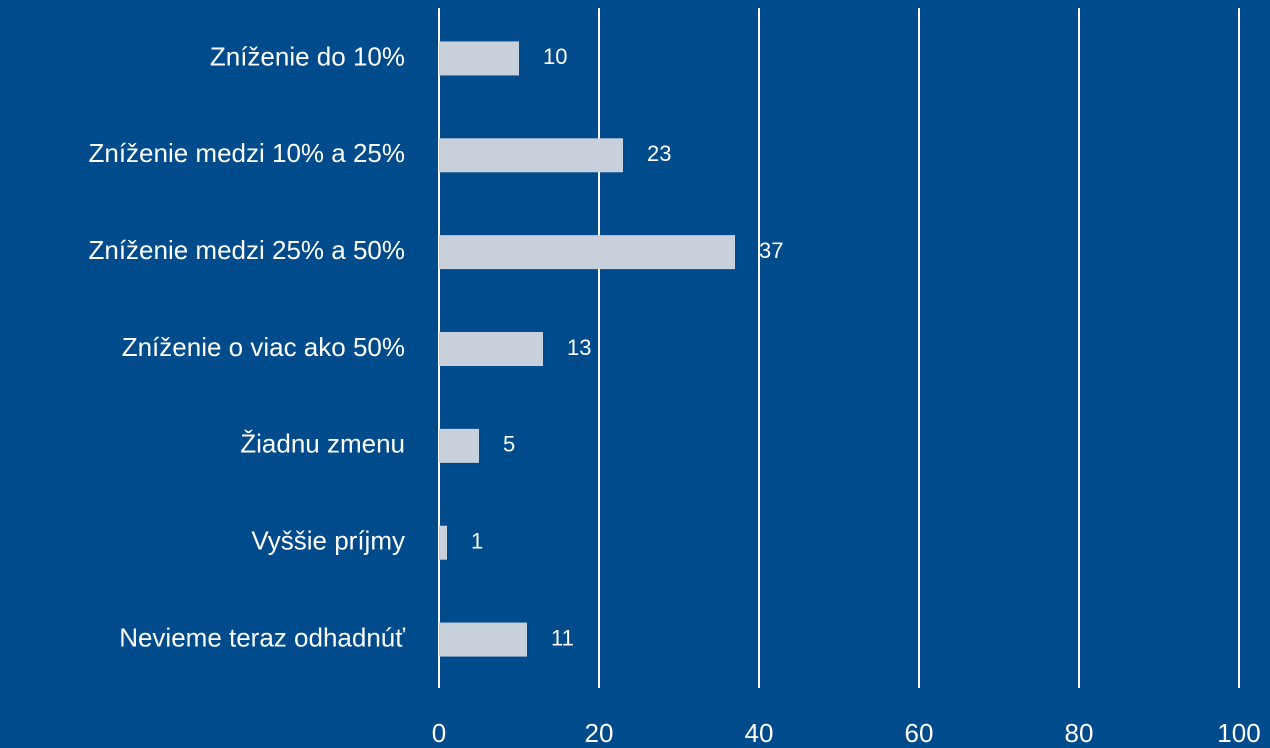  Describe the element at coordinates (328, 541) in the screenshot. I see `y-tick-label: Vyššie príjmy` at that location.